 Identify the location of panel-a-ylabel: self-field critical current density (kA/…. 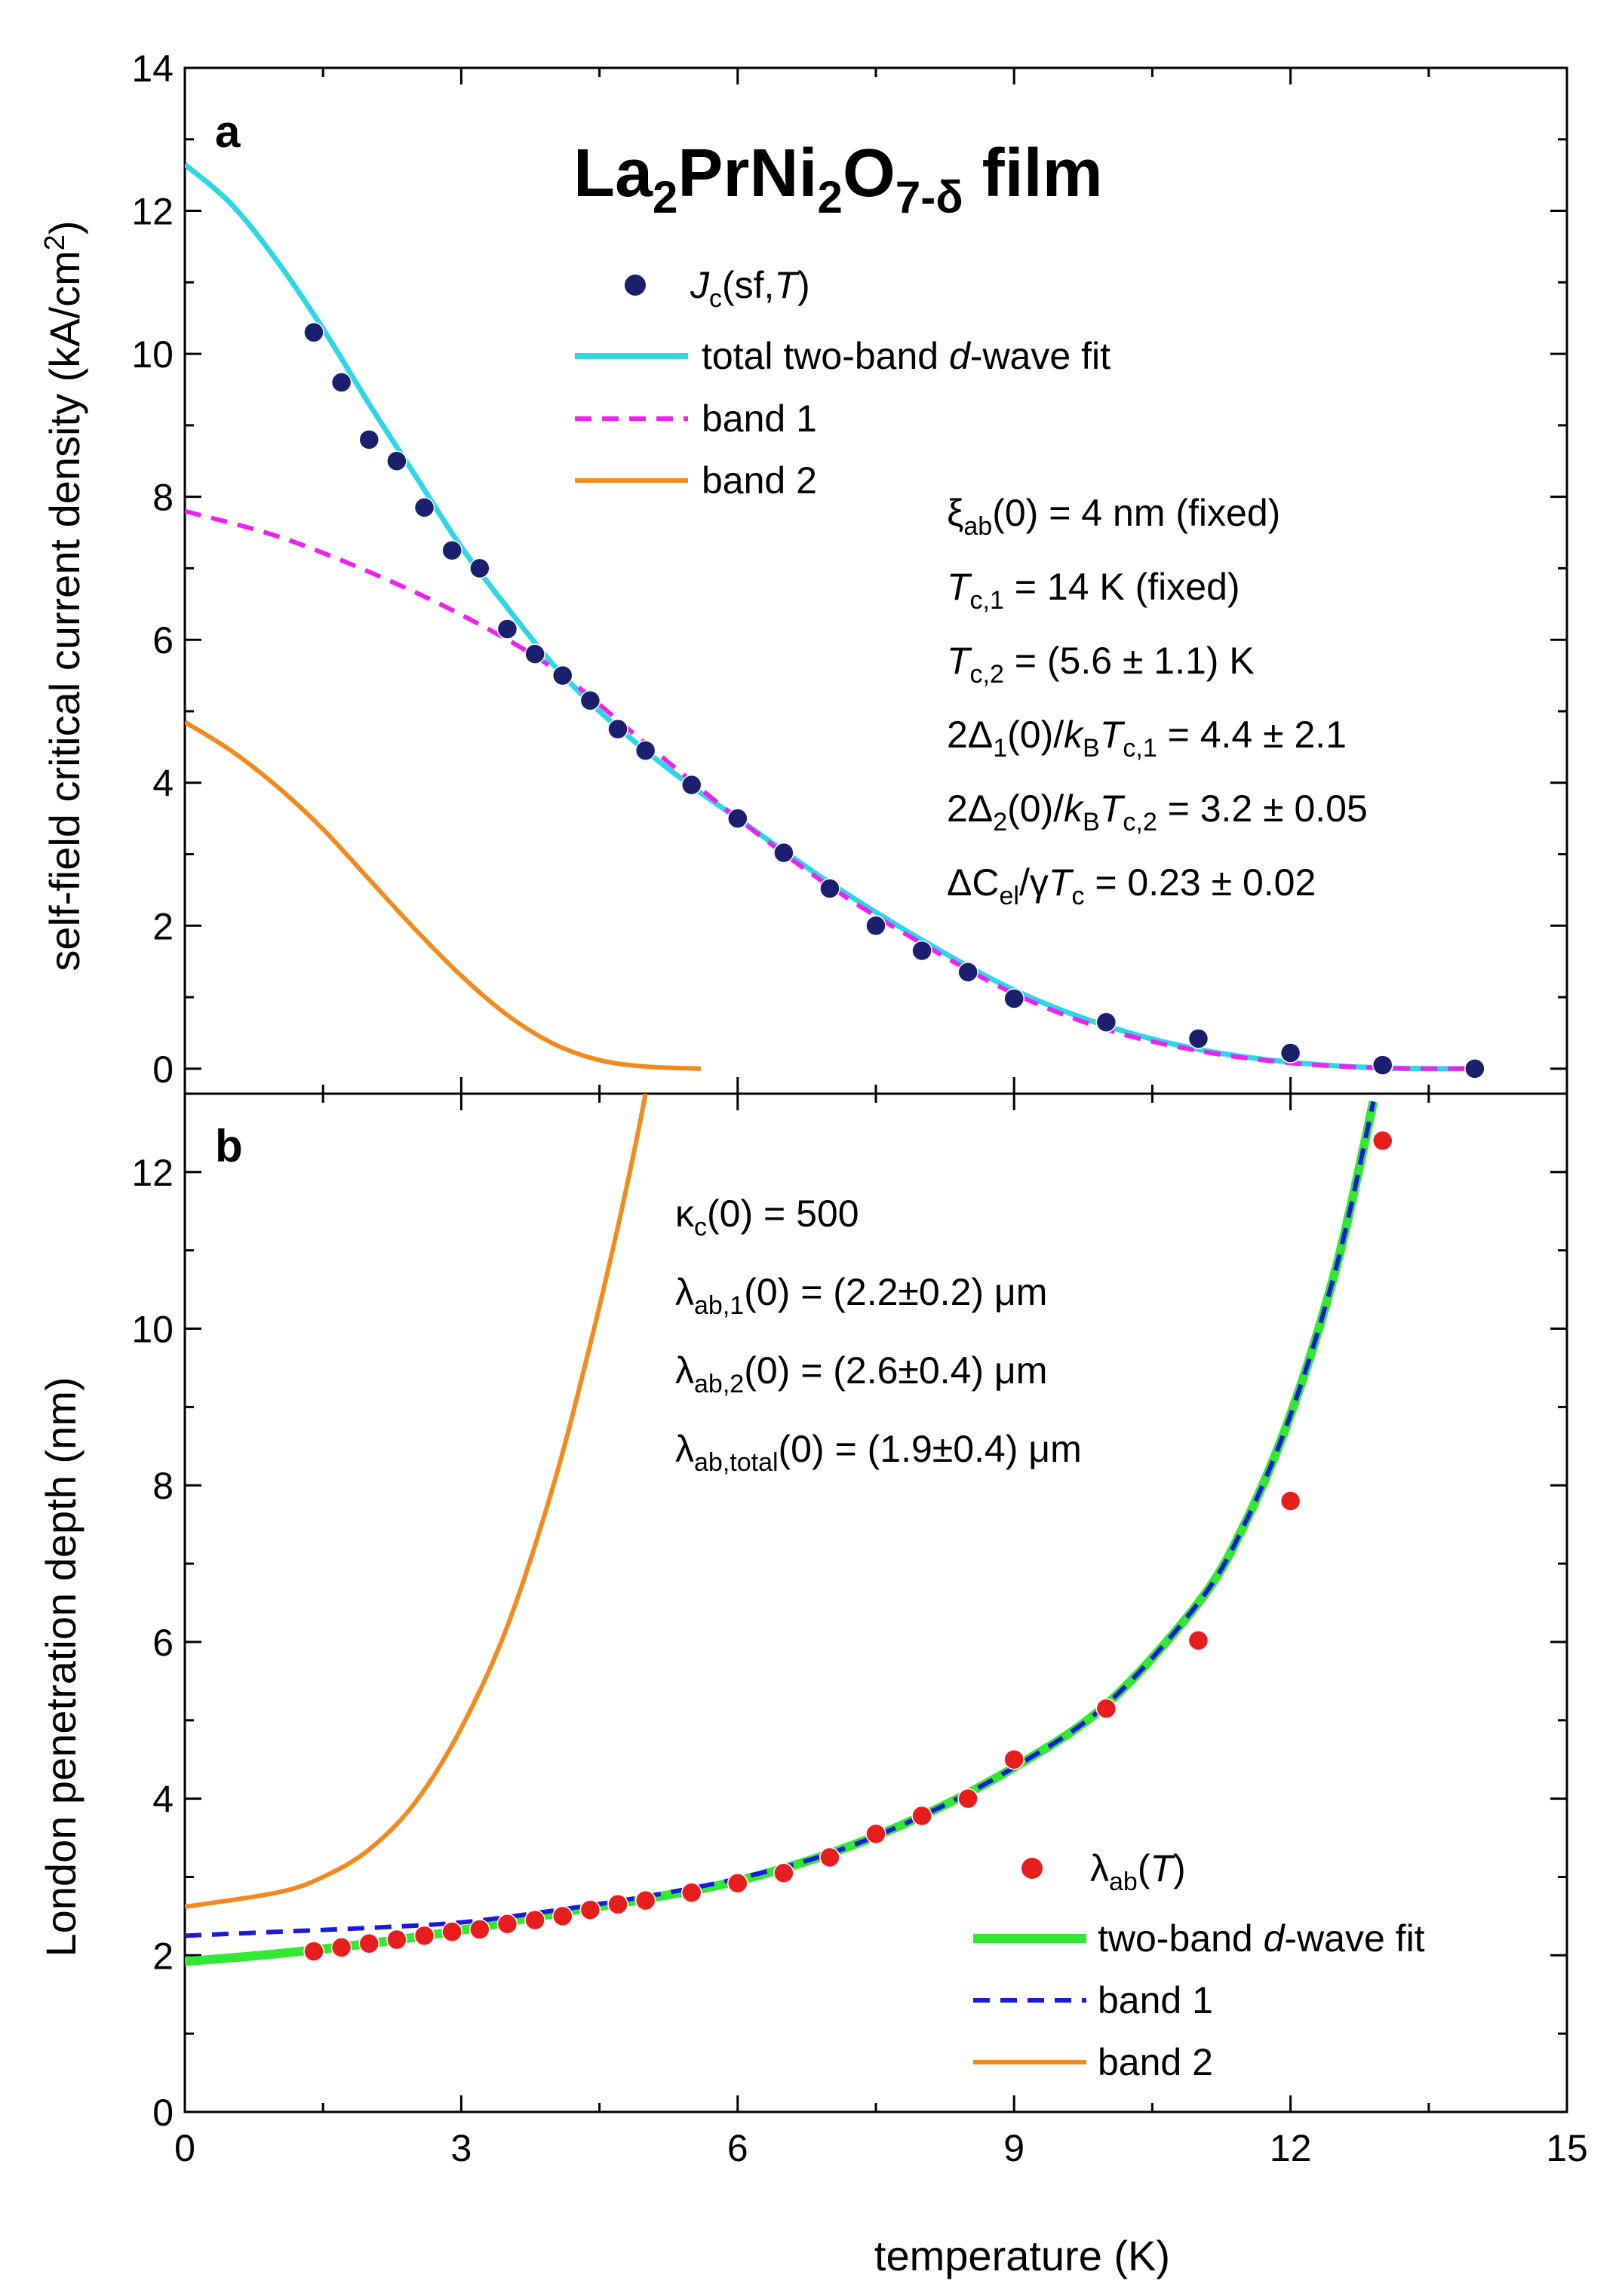
(63, 595).